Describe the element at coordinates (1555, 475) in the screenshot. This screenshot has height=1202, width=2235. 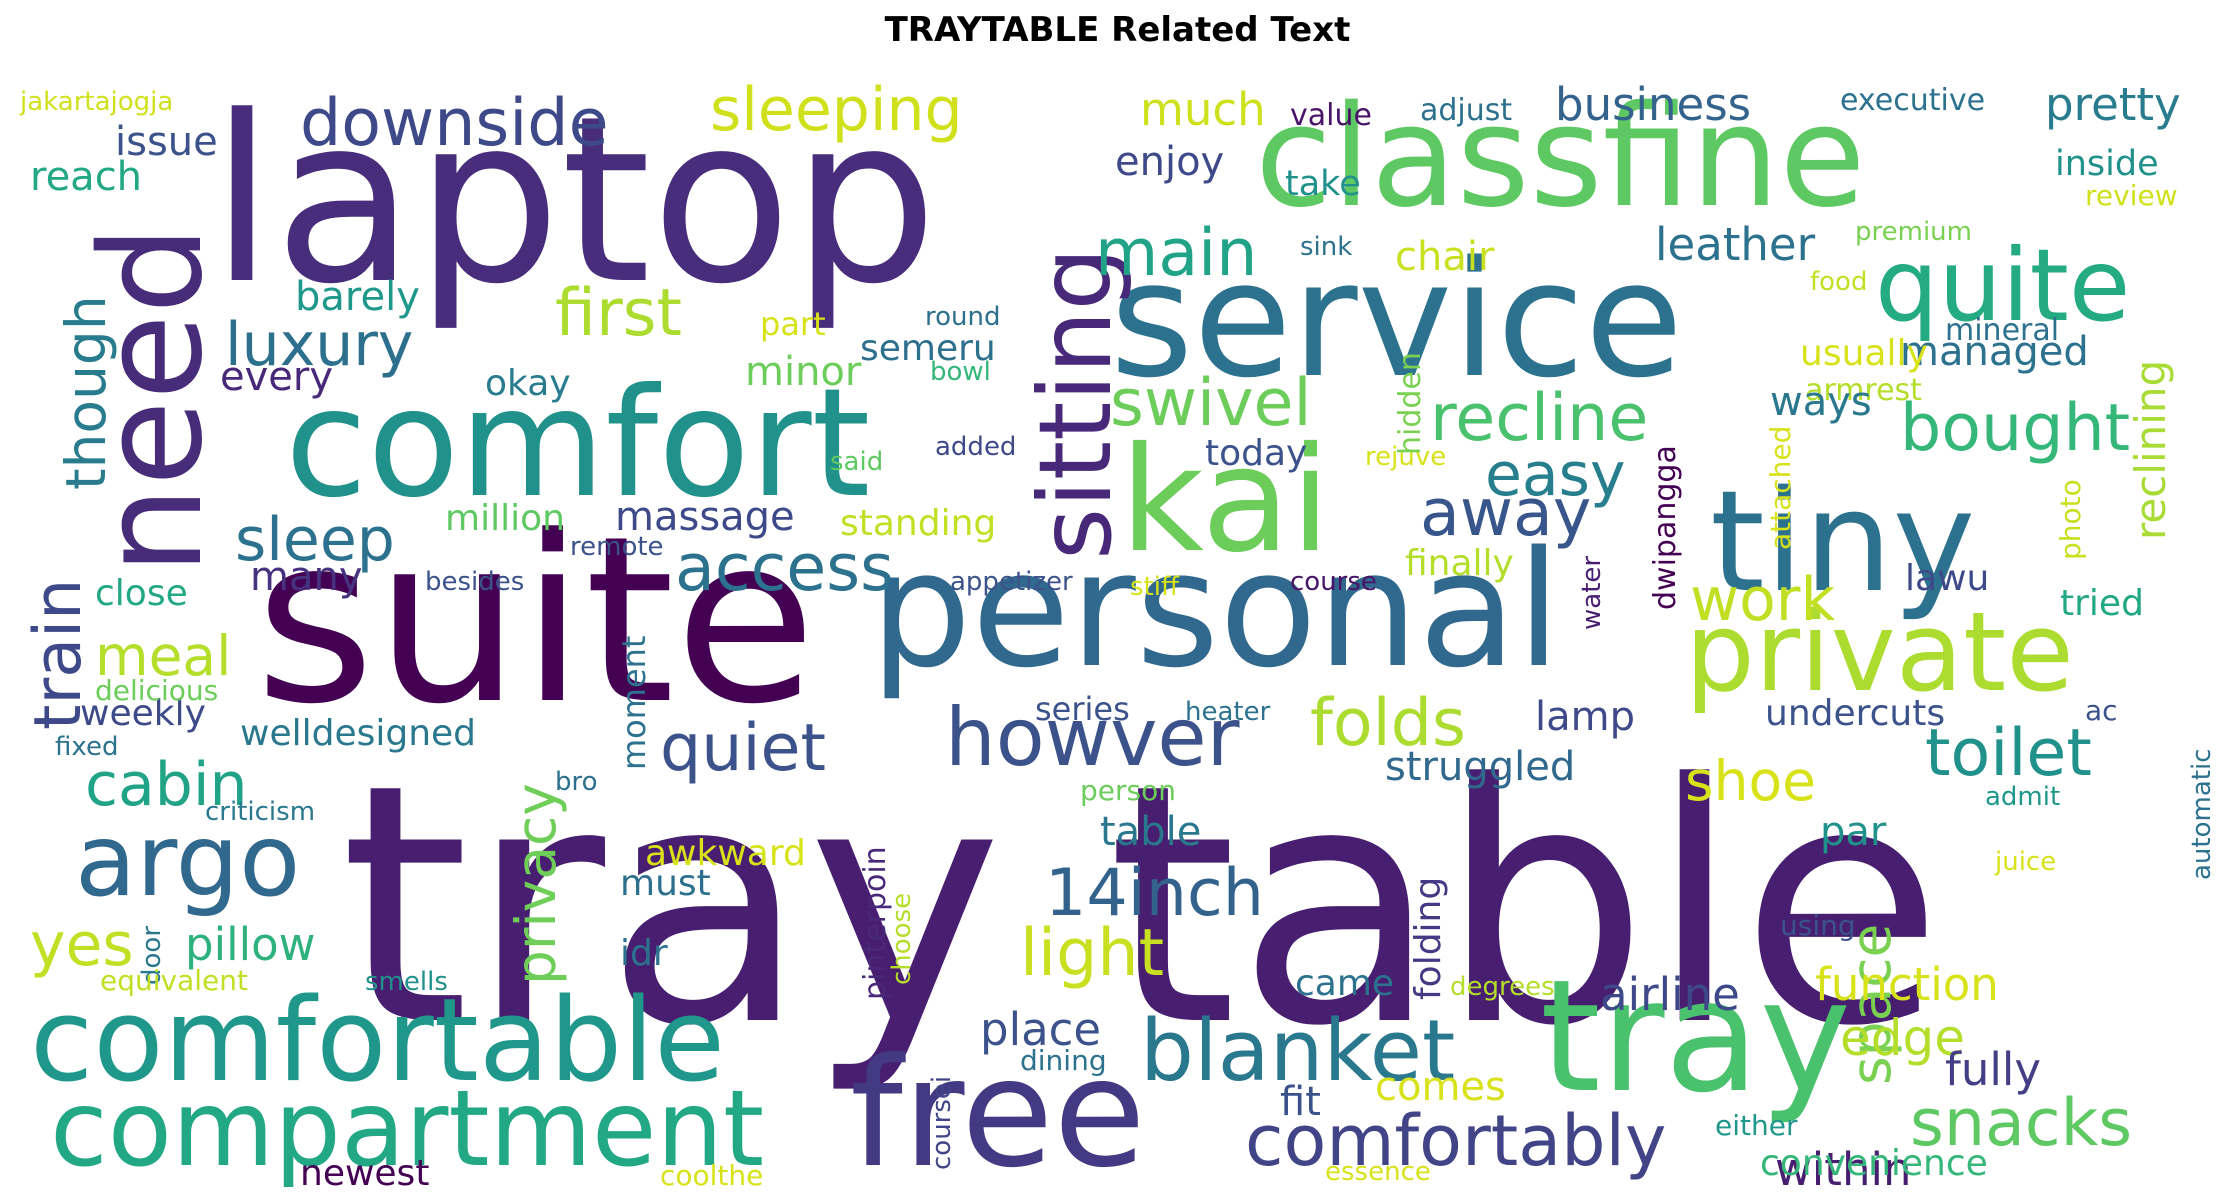
I see `cloud-word-easy: easy` at that location.